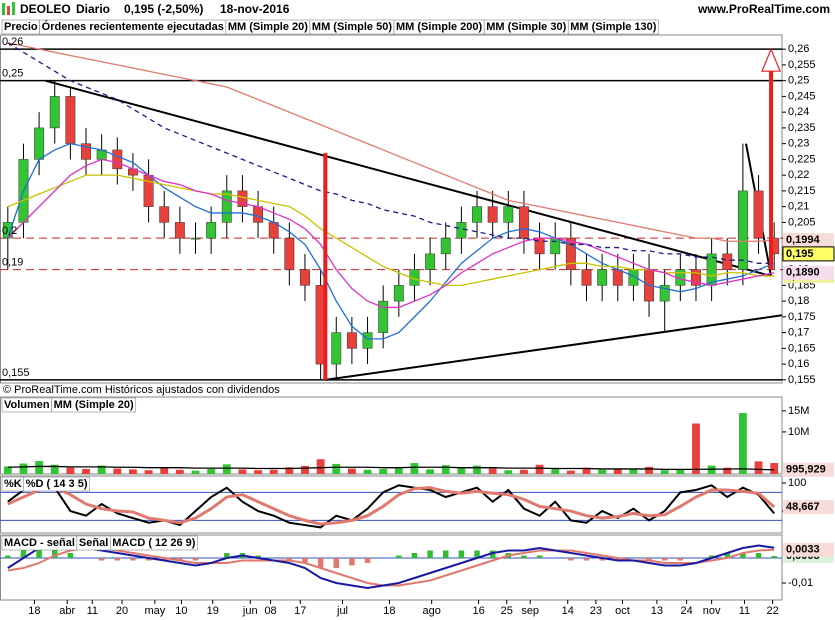  Describe the element at coordinates (803, 240) in the screenshot. I see `last-value-label: 0,1994` at that location.